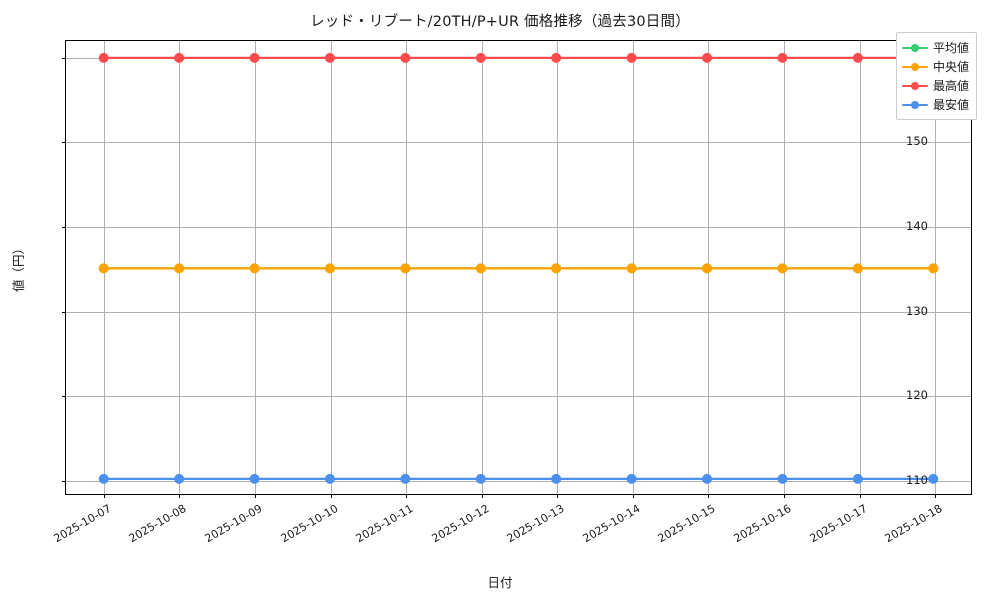  I want to click on legend-label: 最高値, so click(951, 86).